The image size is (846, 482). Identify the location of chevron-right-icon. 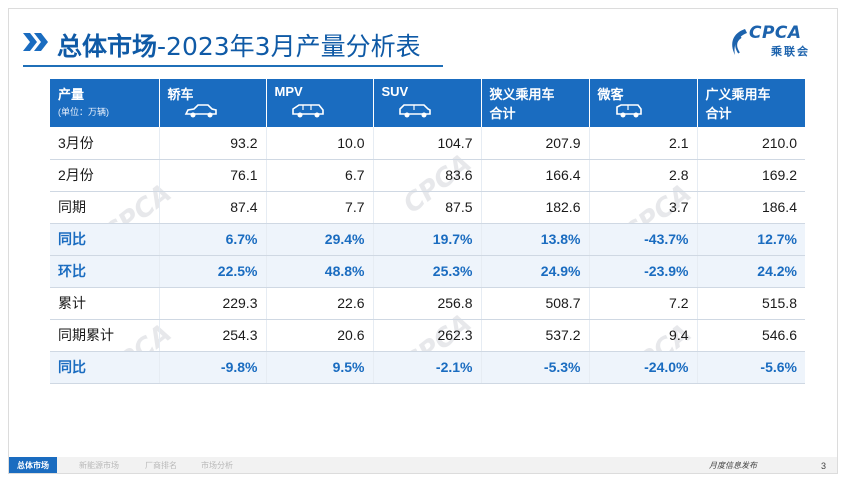
(35, 42).